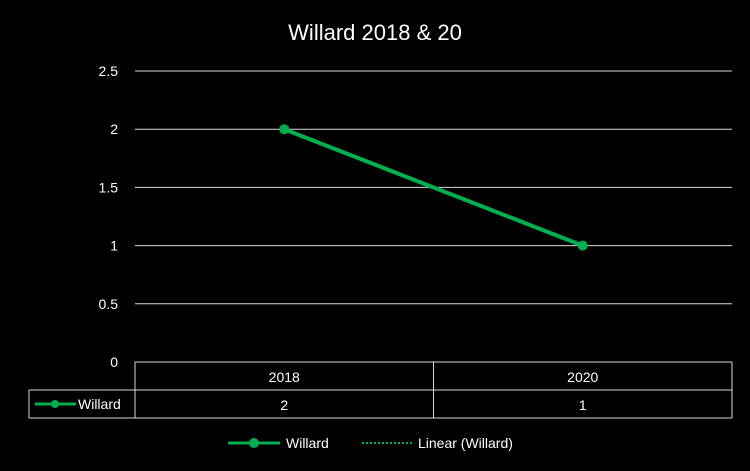 The height and width of the screenshot is (471, 750). Describe the element at coordinates (114, 129) in the screenshot. I see `y-tick-label: 2` at that location.